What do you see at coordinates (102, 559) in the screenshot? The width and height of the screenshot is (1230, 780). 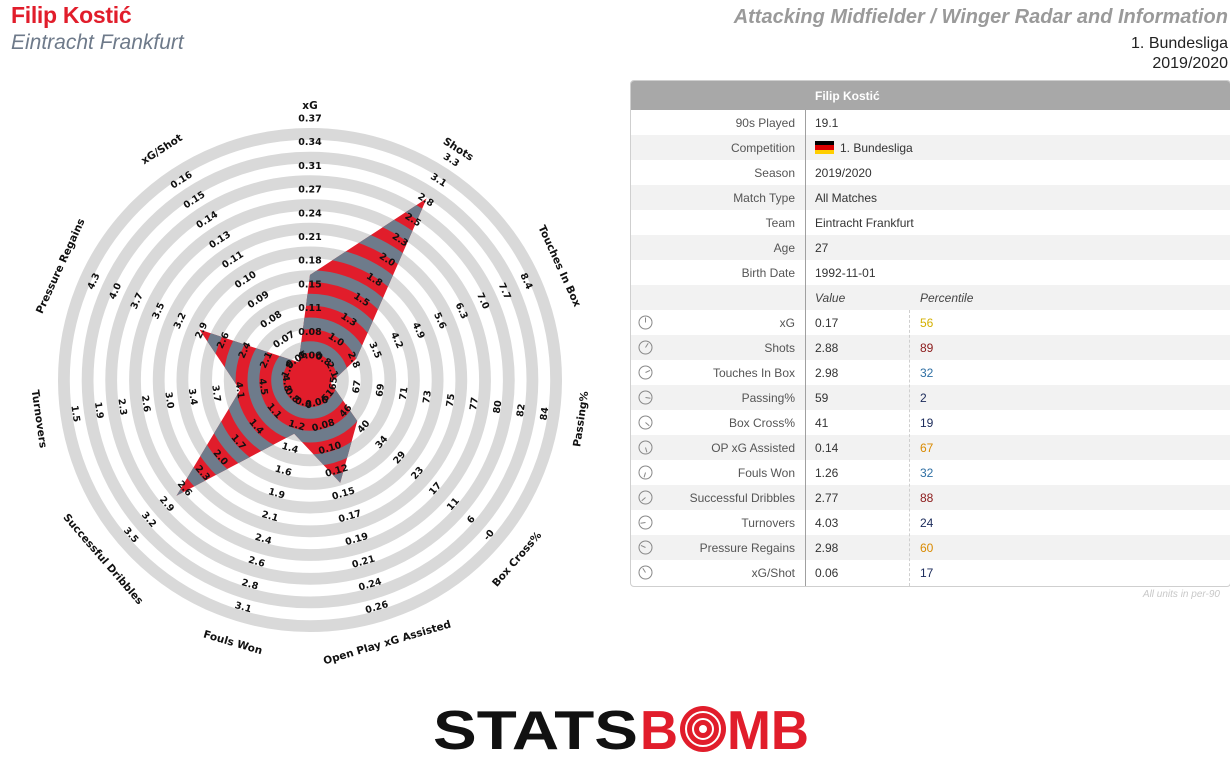 I see `radar-axis-name: Successful Dribbles` at bounding box center [102, 559].